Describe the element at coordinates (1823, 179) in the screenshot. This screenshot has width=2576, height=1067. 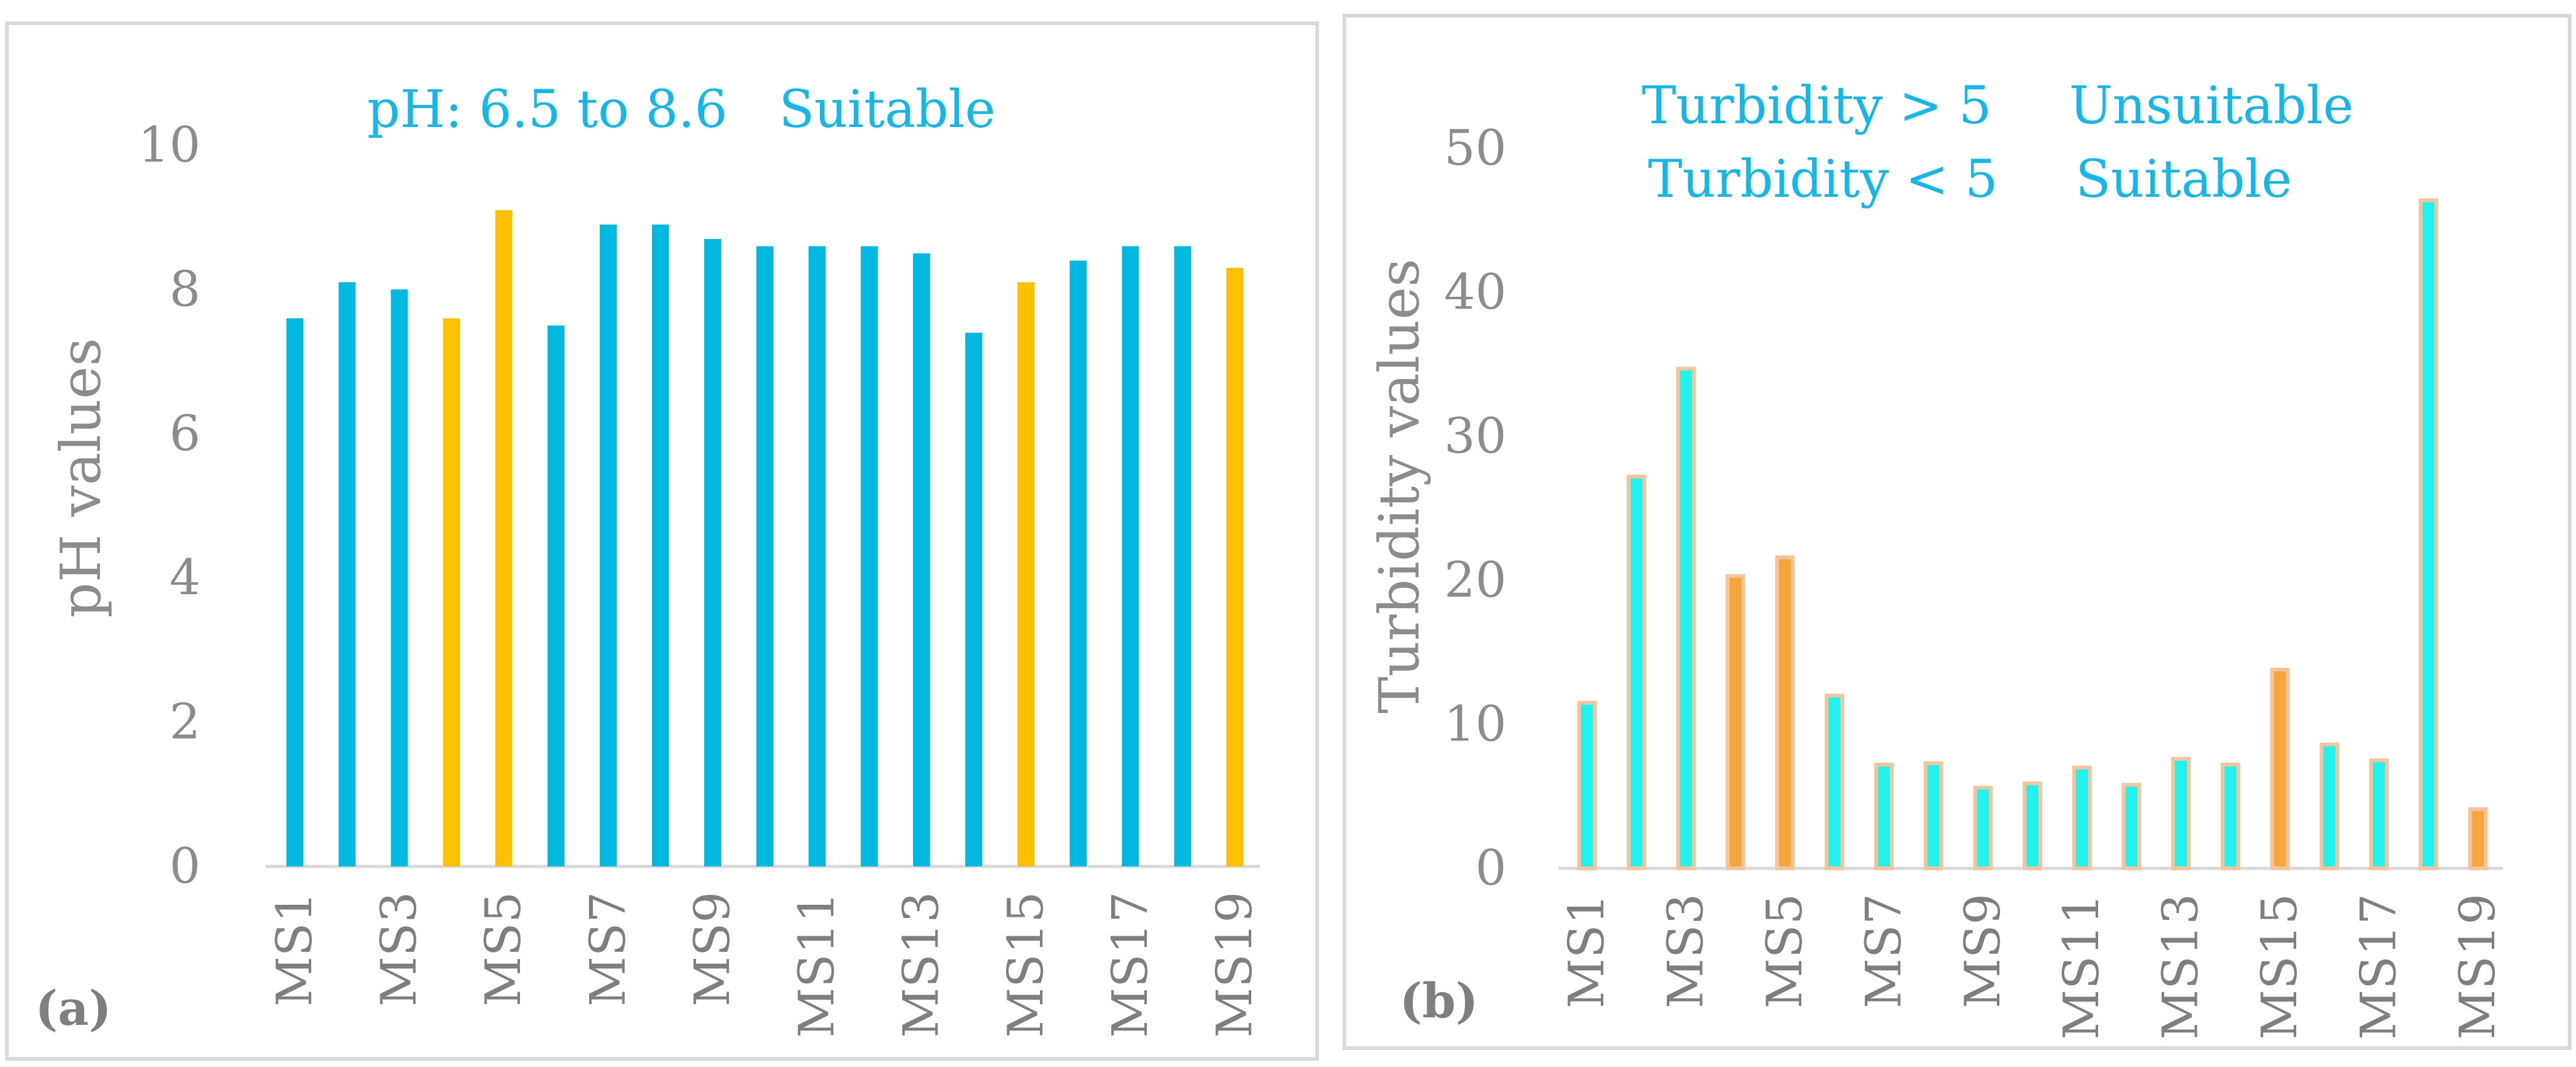
I see `turbidity-below-annotation: Turbidity < 5` at that location.